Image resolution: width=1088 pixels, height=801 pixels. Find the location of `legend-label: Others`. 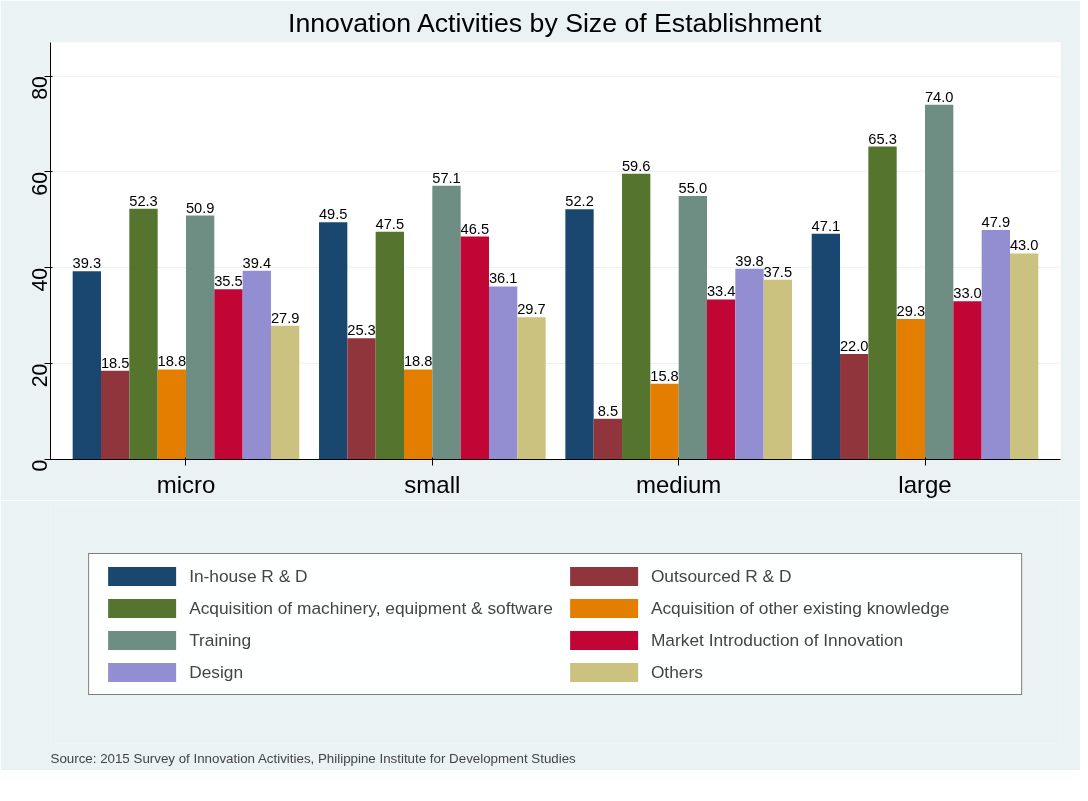

legend-label: Others is located at coordinates (677, 672).